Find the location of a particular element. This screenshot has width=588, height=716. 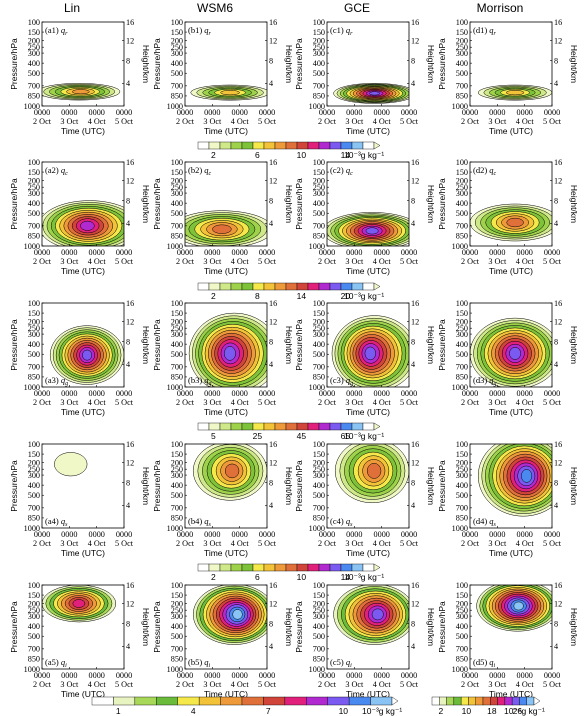

height-tick-label: 12 is located at coordinates (130, 180).